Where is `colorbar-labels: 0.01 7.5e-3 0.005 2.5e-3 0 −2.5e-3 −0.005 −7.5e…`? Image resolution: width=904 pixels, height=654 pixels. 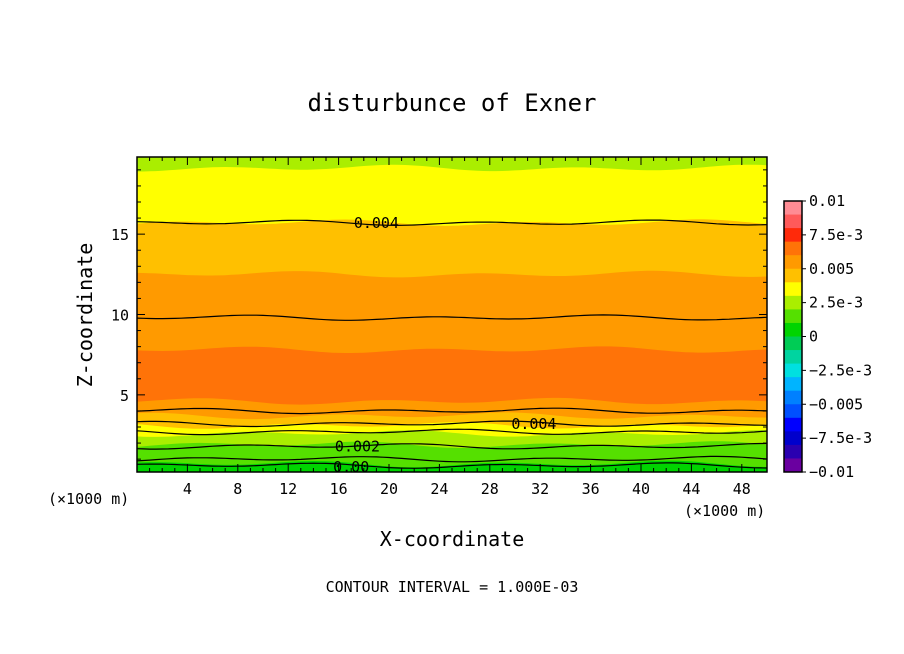
colorbar-labels: 0.01 7.5e-3 0.005 2.5e-3 0 −2.5e-3 −0.005 −7.5e… is located at coordinates (837, 336).